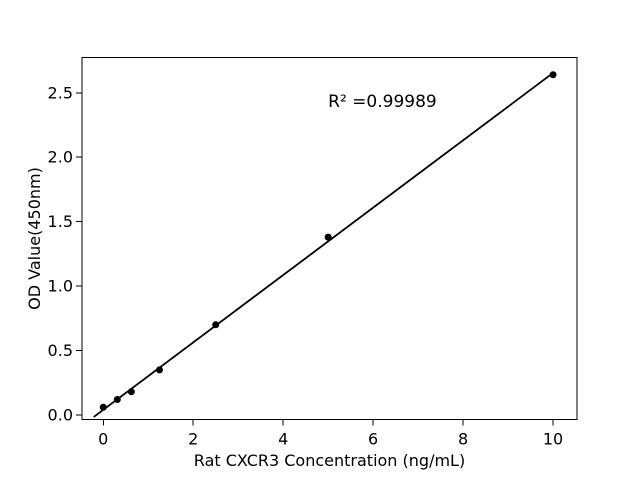  Describe the element at coordinates (330, 434) in the screenshot. I see `x-axis-ticks: 0 2 4 6 8 10` at that location.